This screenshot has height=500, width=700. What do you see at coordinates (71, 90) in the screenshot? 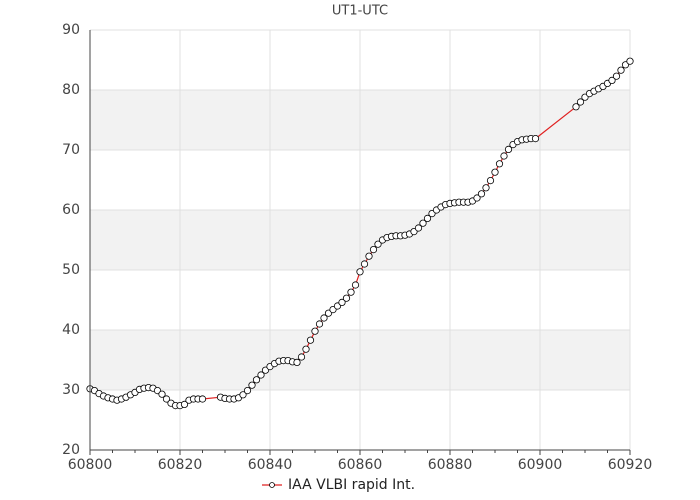
I see `y-tick-label: 80` at bounding box center [71, 90].